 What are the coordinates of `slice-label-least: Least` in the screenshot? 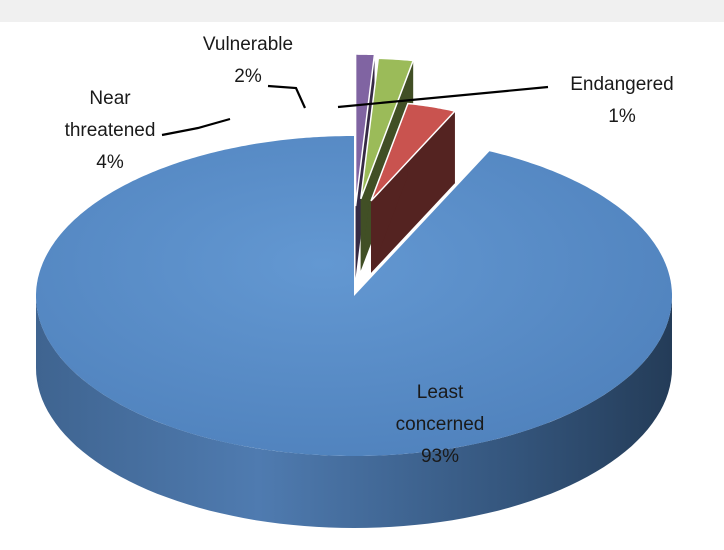 It's located at (440, 392).